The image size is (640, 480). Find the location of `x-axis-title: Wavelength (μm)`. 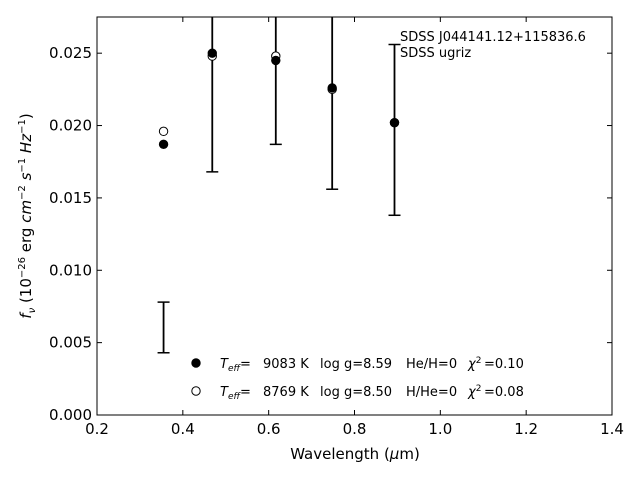

x-axis-title: Wavelength (μm) is located at coordinates (355, 454).